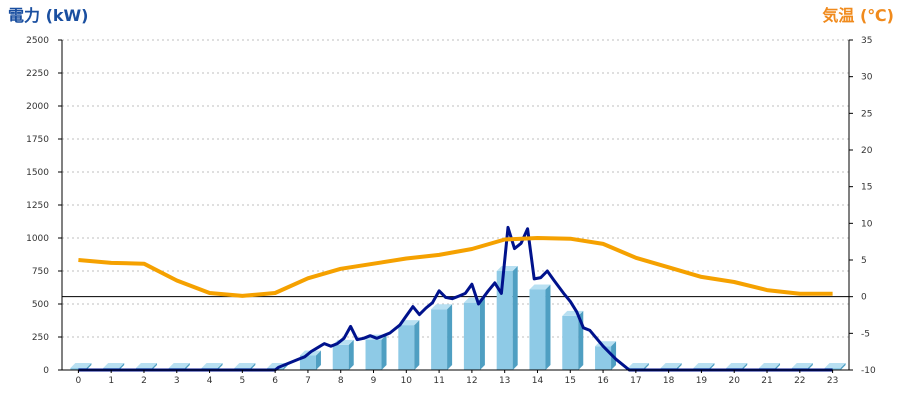 The image size is (900, 400). What do you see at coordinates (46, 371) in the screenshot?
I see `left-tick-label: 0` at bounding box center [46, 371].